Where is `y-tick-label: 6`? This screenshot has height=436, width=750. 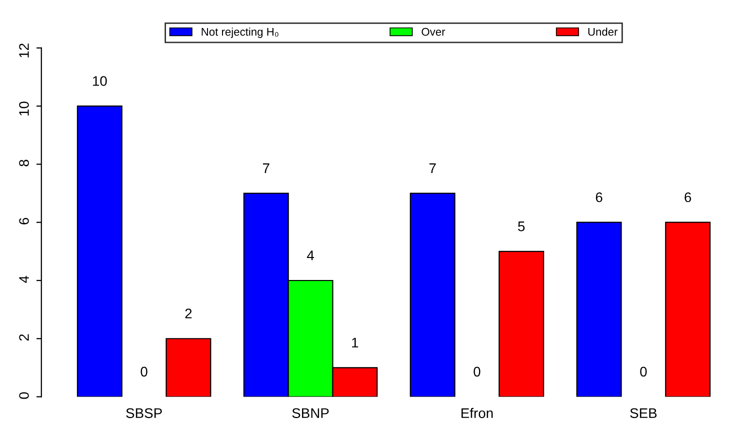 y-tick-label: 6 is located at coordinates (24, 221).